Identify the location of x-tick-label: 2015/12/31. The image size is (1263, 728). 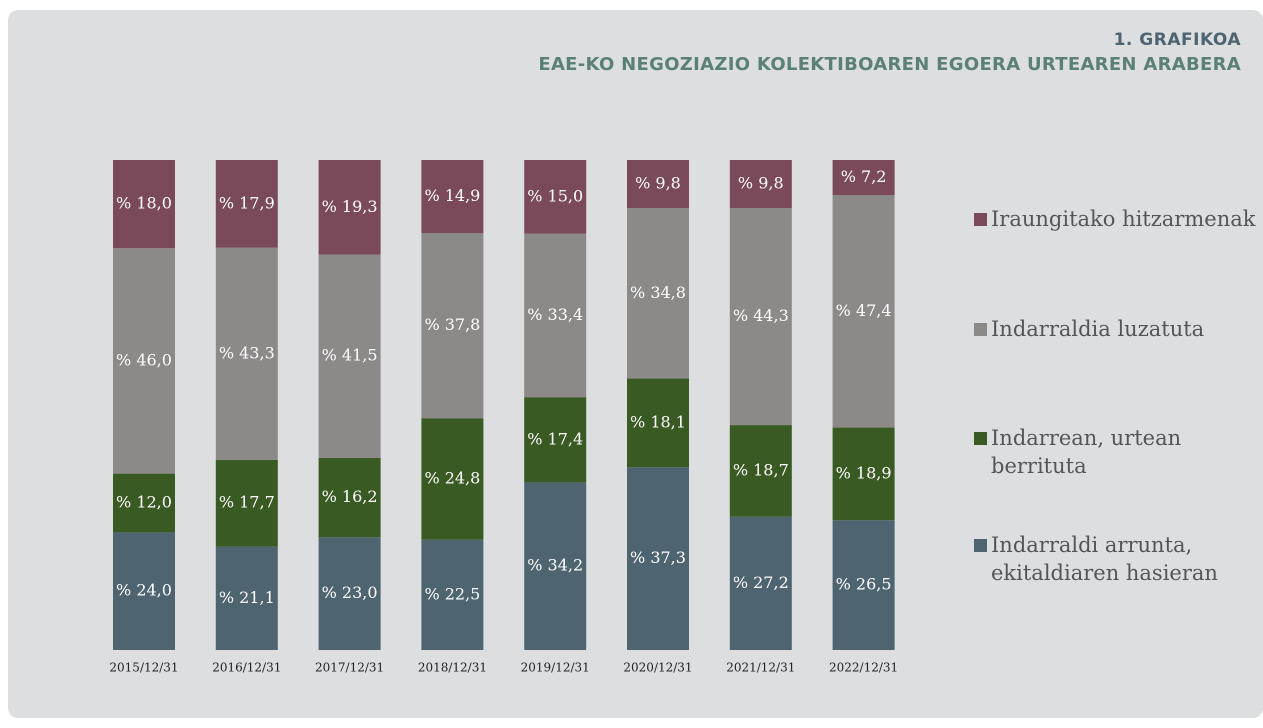
(143, 668).